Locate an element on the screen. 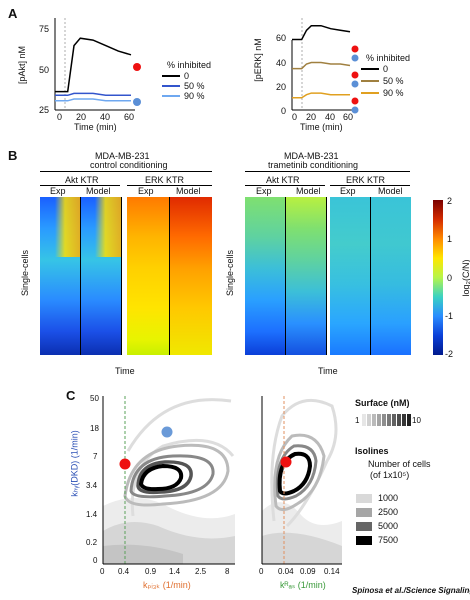  colorbar-tick-1: 1 is located at coordinates (450, 239).